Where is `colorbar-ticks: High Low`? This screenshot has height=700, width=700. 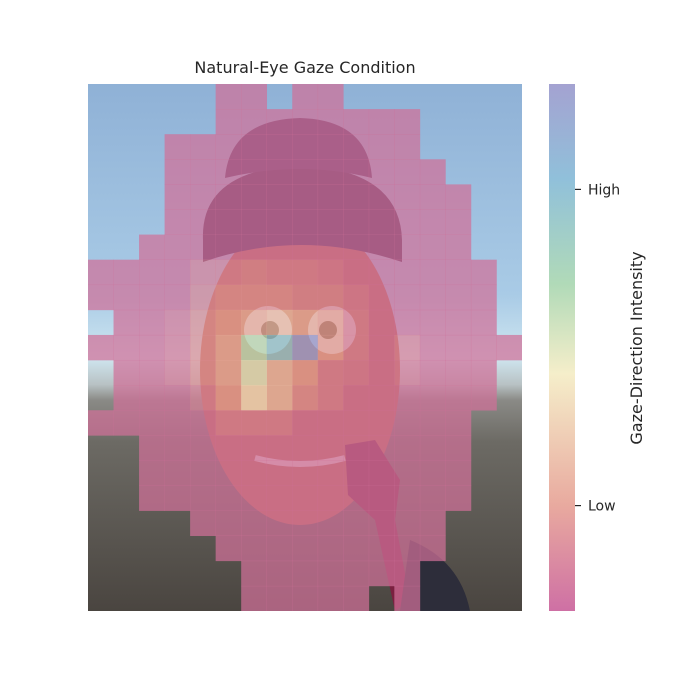 colorbar-ticks: High Low is located at coordinates (597, 348).